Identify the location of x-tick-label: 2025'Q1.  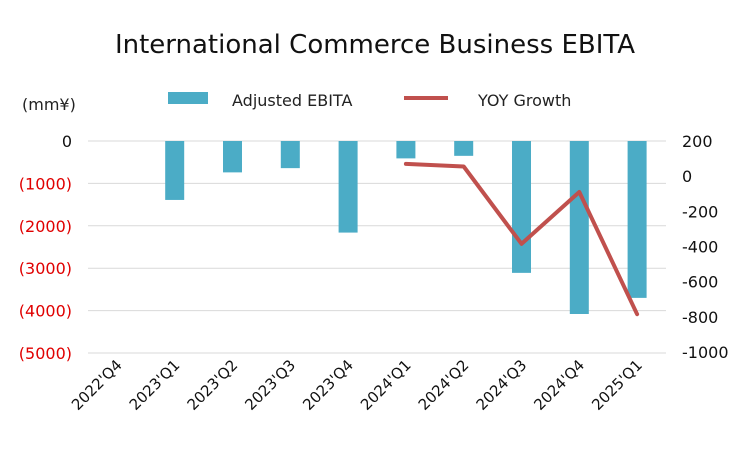
(617, 385).